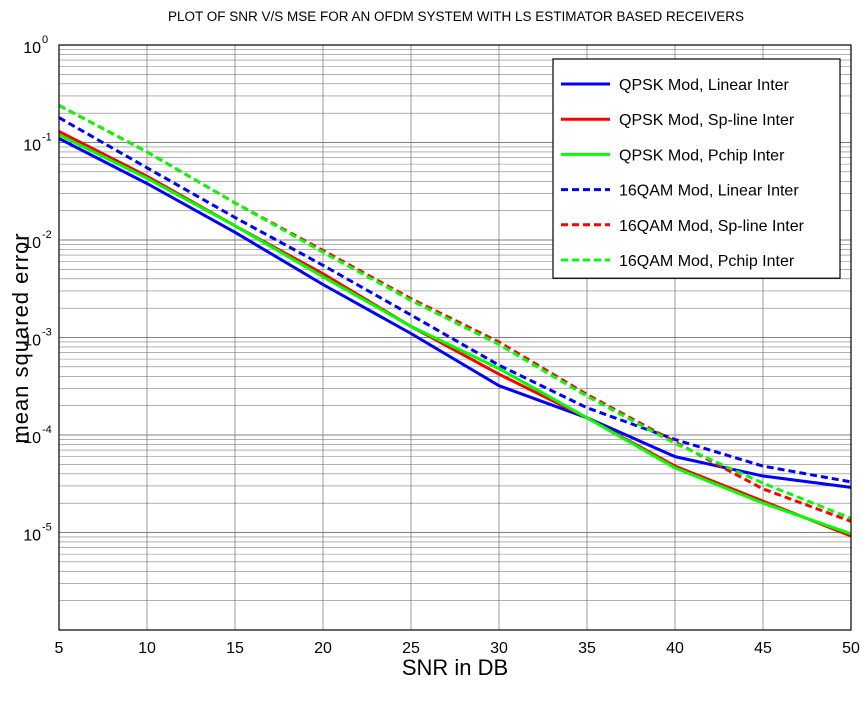  What do you see at coordinates (712, 226) in the screenshot?
I see `legend-label: 16QAM Mod, Sp-line Inter` at bounding box center [712, 226].